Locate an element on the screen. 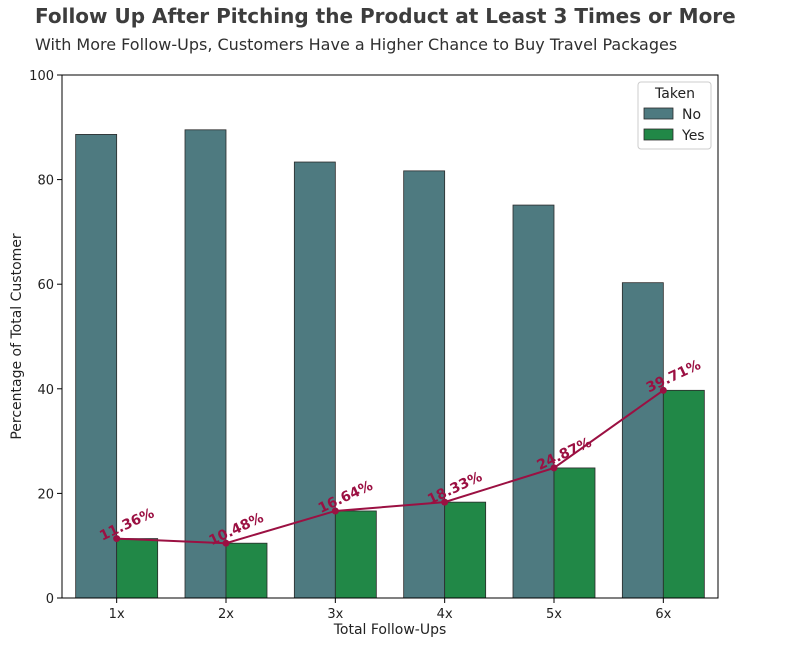  bar-yes-6x is located at coordinates (683, 494).